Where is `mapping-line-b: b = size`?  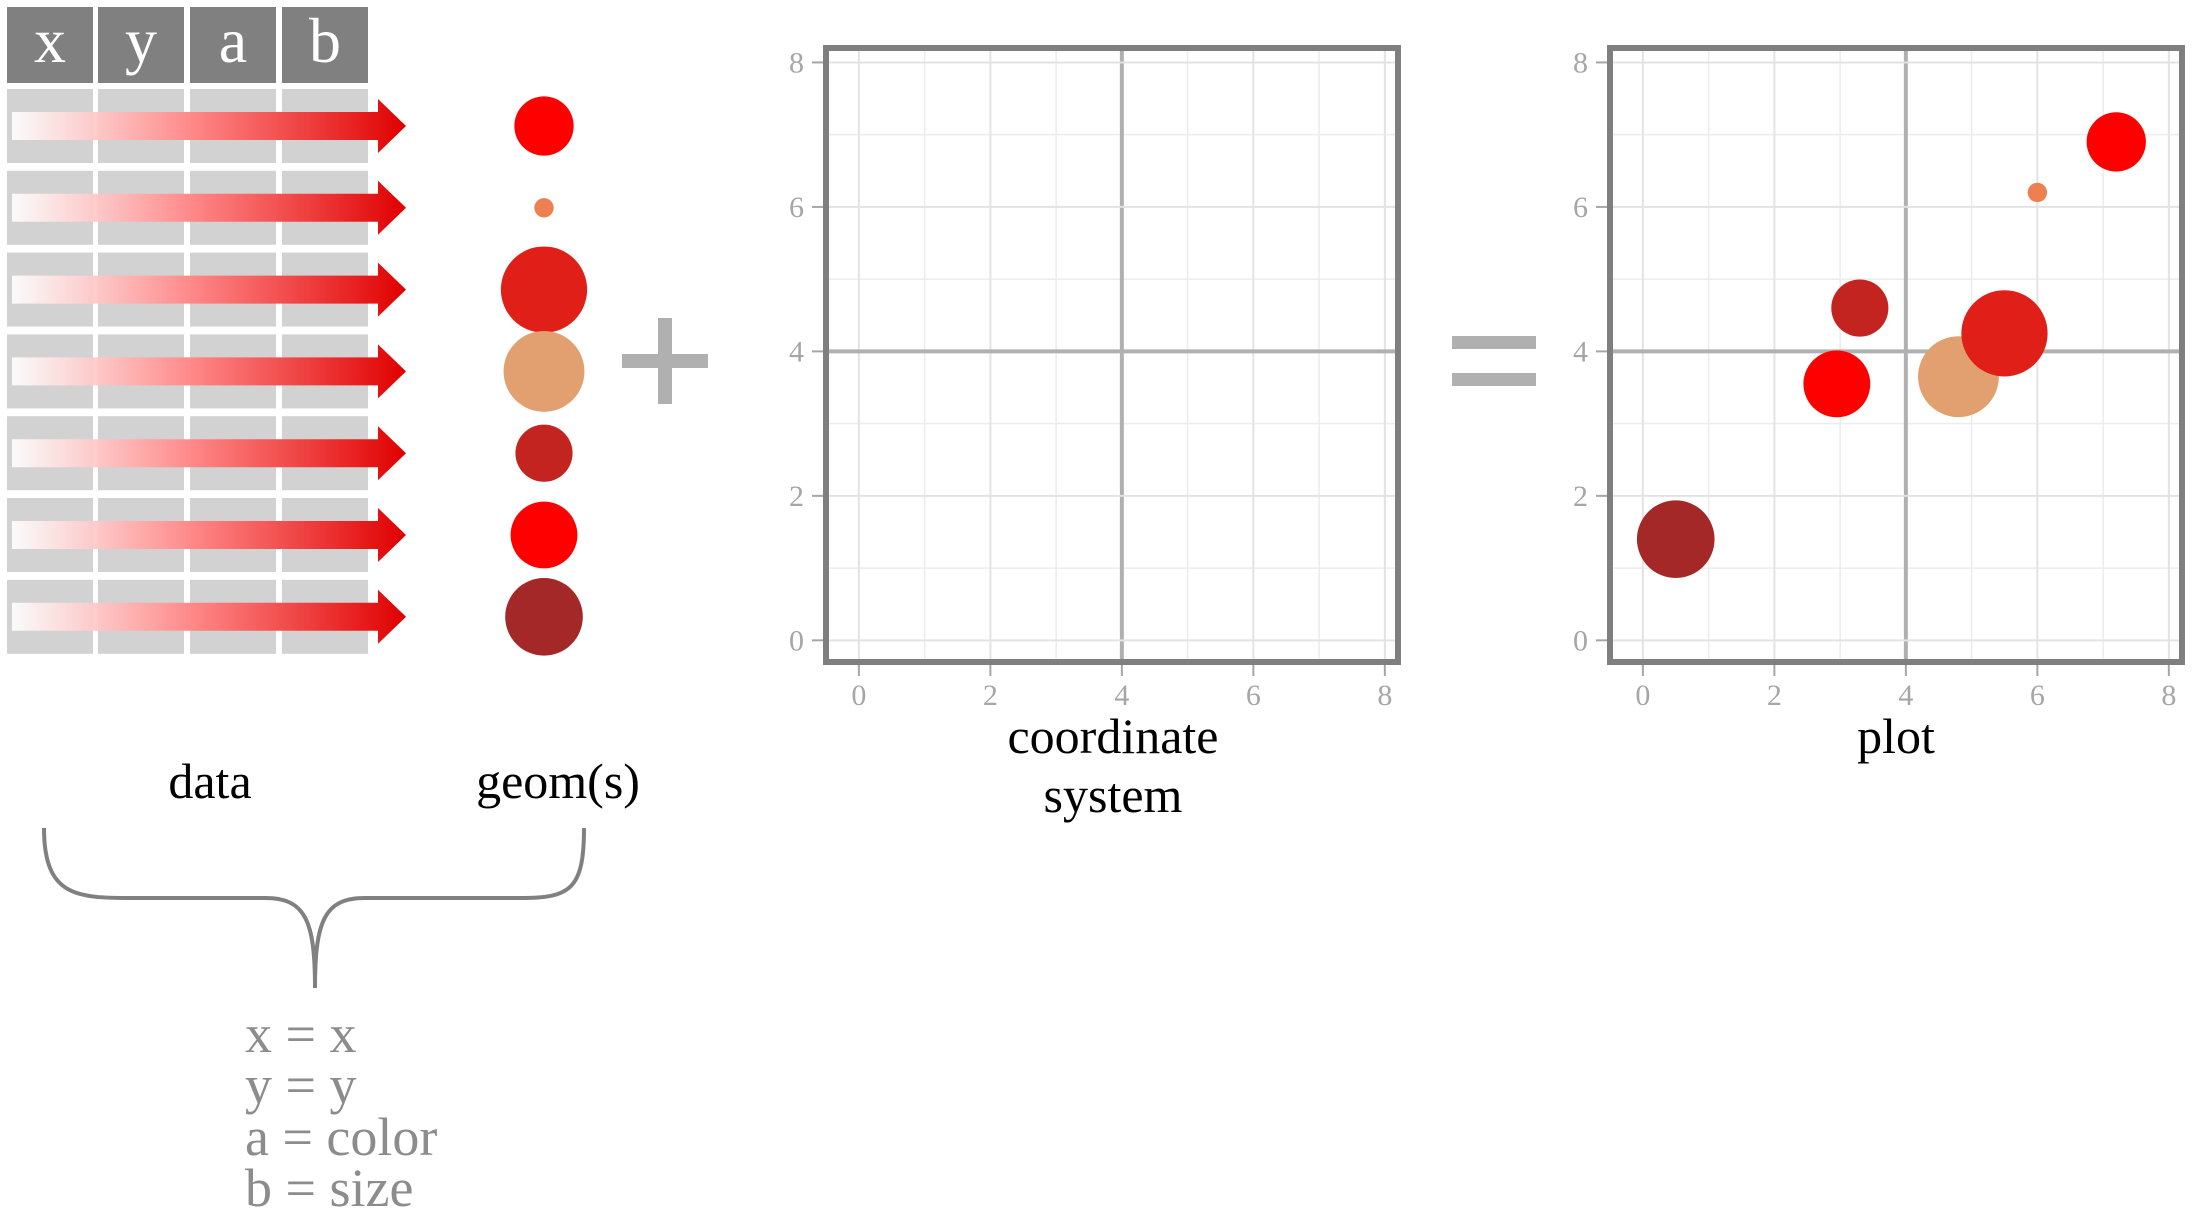 mapping-line-b: b = size is located at coordinates (329, 1186).